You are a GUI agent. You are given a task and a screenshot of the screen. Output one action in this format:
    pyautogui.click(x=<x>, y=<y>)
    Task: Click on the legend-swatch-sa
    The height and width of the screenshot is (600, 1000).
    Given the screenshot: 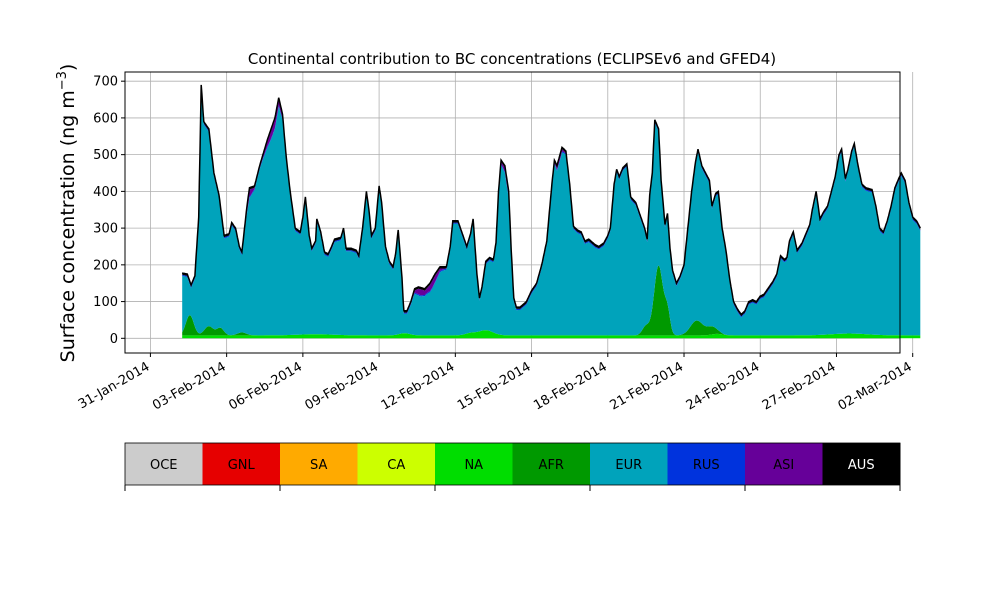 What is the action you would take?
    pyautogui.click(x=319, y=464)
    